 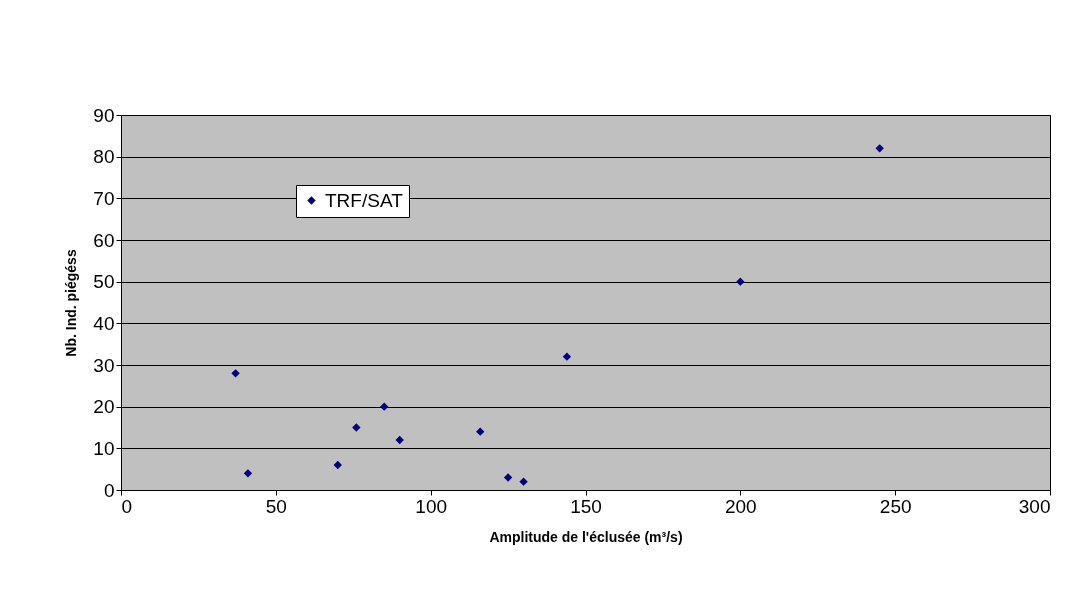 I want to click on x-axis-title: Amplitude de l'éclusée (m³/s), so click(x=586, y=536).